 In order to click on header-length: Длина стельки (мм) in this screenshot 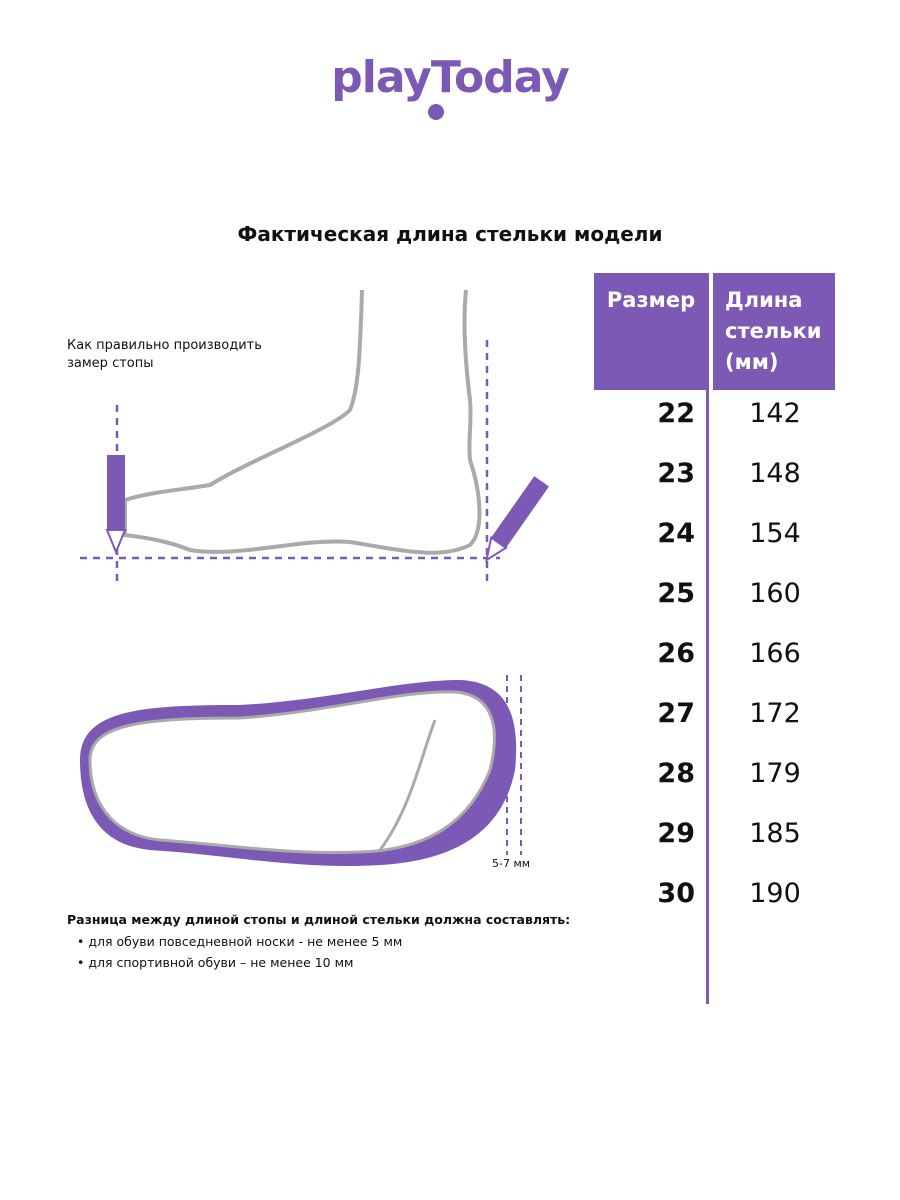, I will do `click(774, 331)`.